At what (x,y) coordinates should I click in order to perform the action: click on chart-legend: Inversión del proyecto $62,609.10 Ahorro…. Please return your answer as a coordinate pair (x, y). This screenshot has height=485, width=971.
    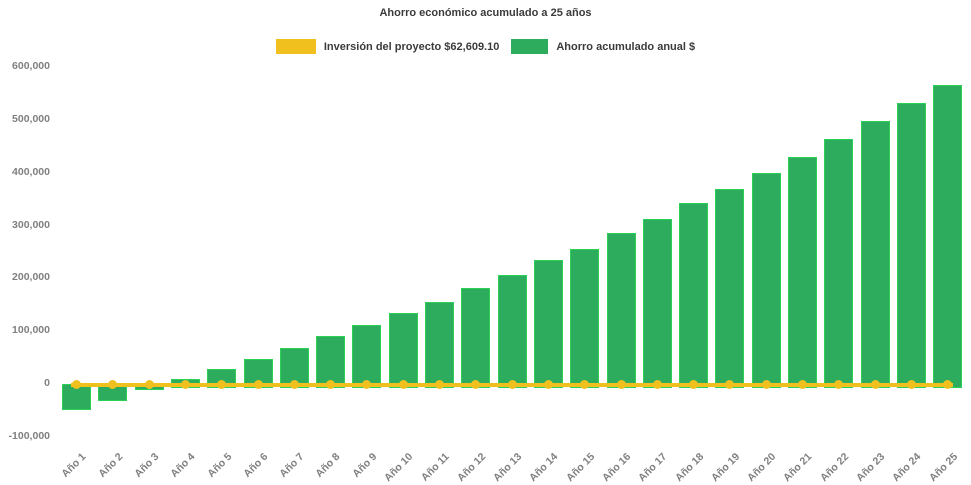
    Looking at the image, I should click on (485, 46).